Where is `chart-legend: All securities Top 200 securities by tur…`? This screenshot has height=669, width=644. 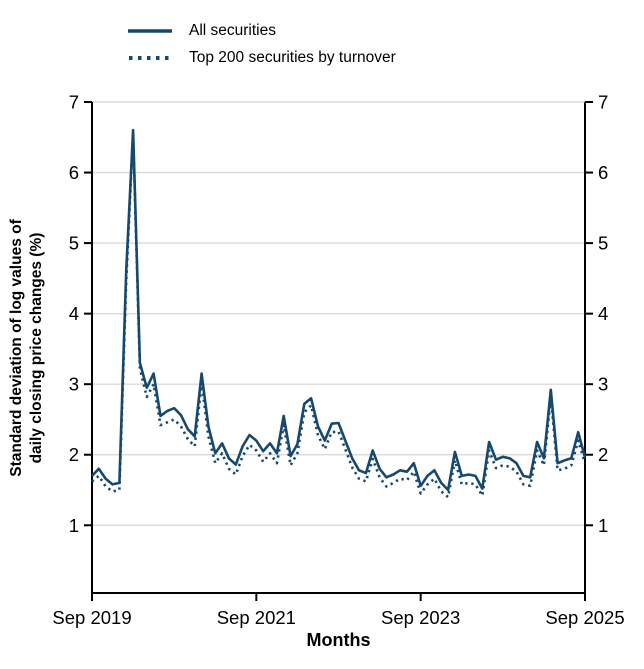
chart-legend: All securities Top 200 securities by tur… is located at coordinates (262, 44).